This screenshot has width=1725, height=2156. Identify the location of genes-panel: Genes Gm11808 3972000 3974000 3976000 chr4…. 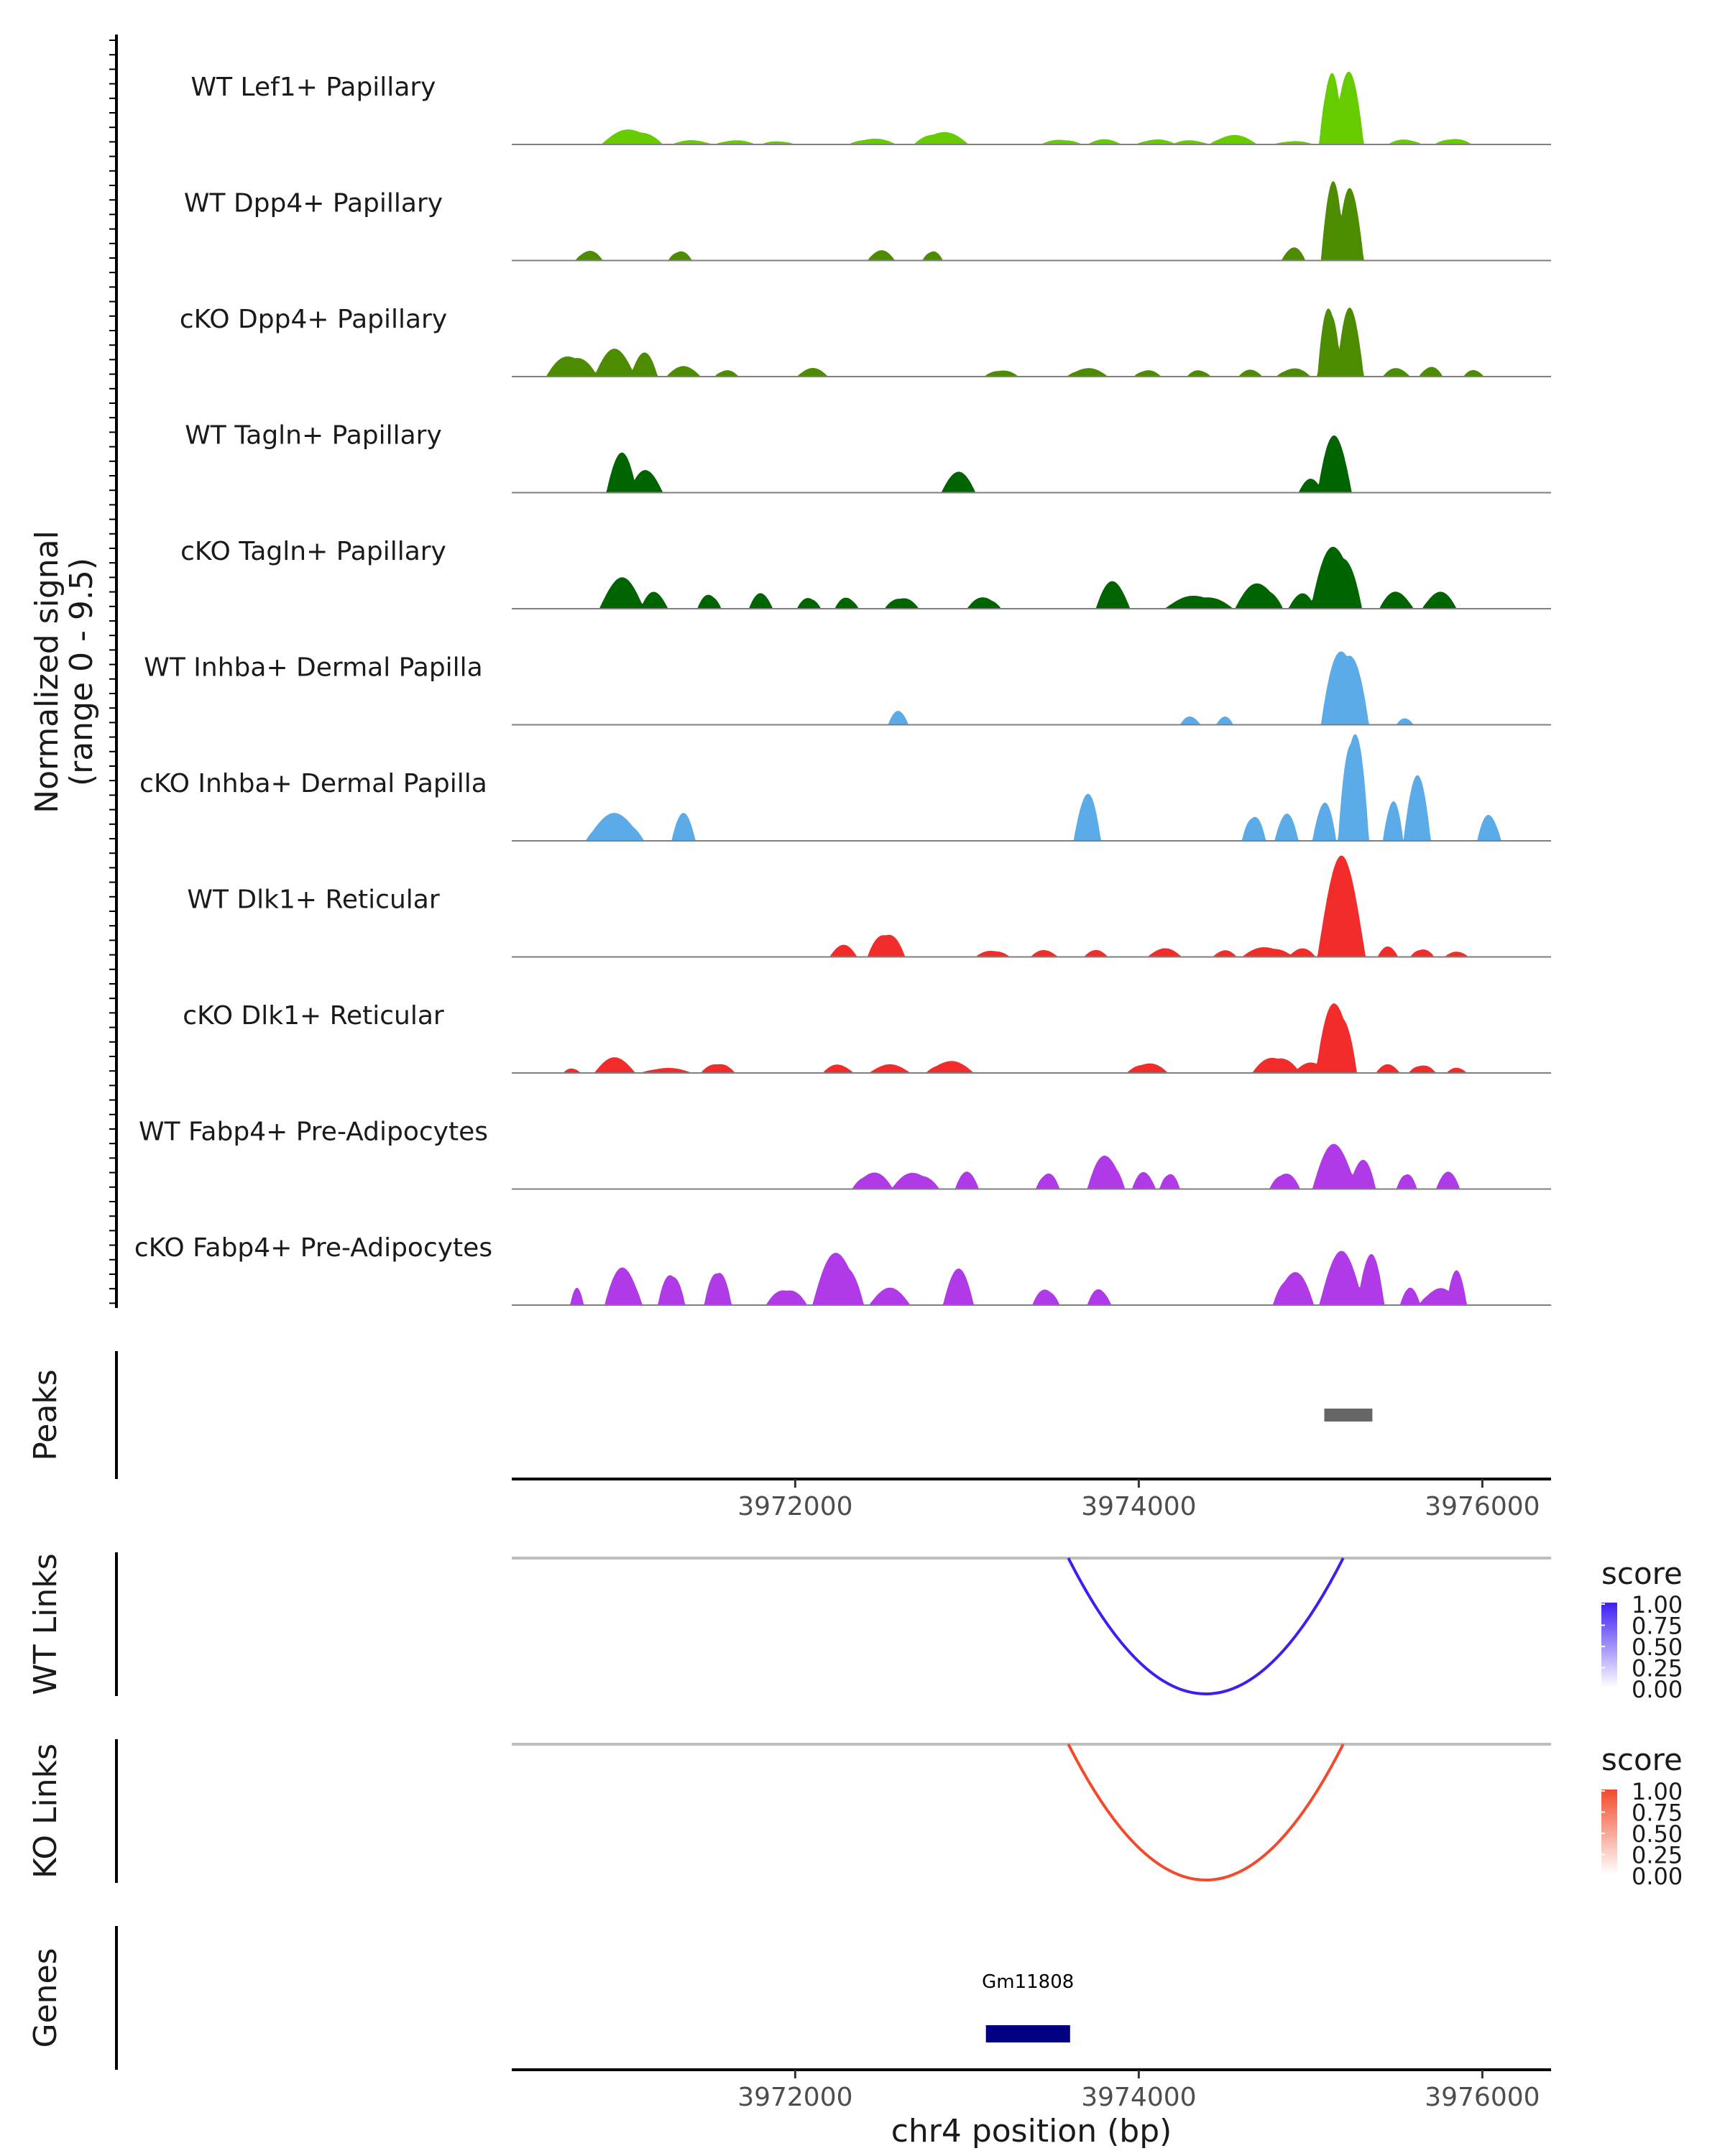
(789, 2038).